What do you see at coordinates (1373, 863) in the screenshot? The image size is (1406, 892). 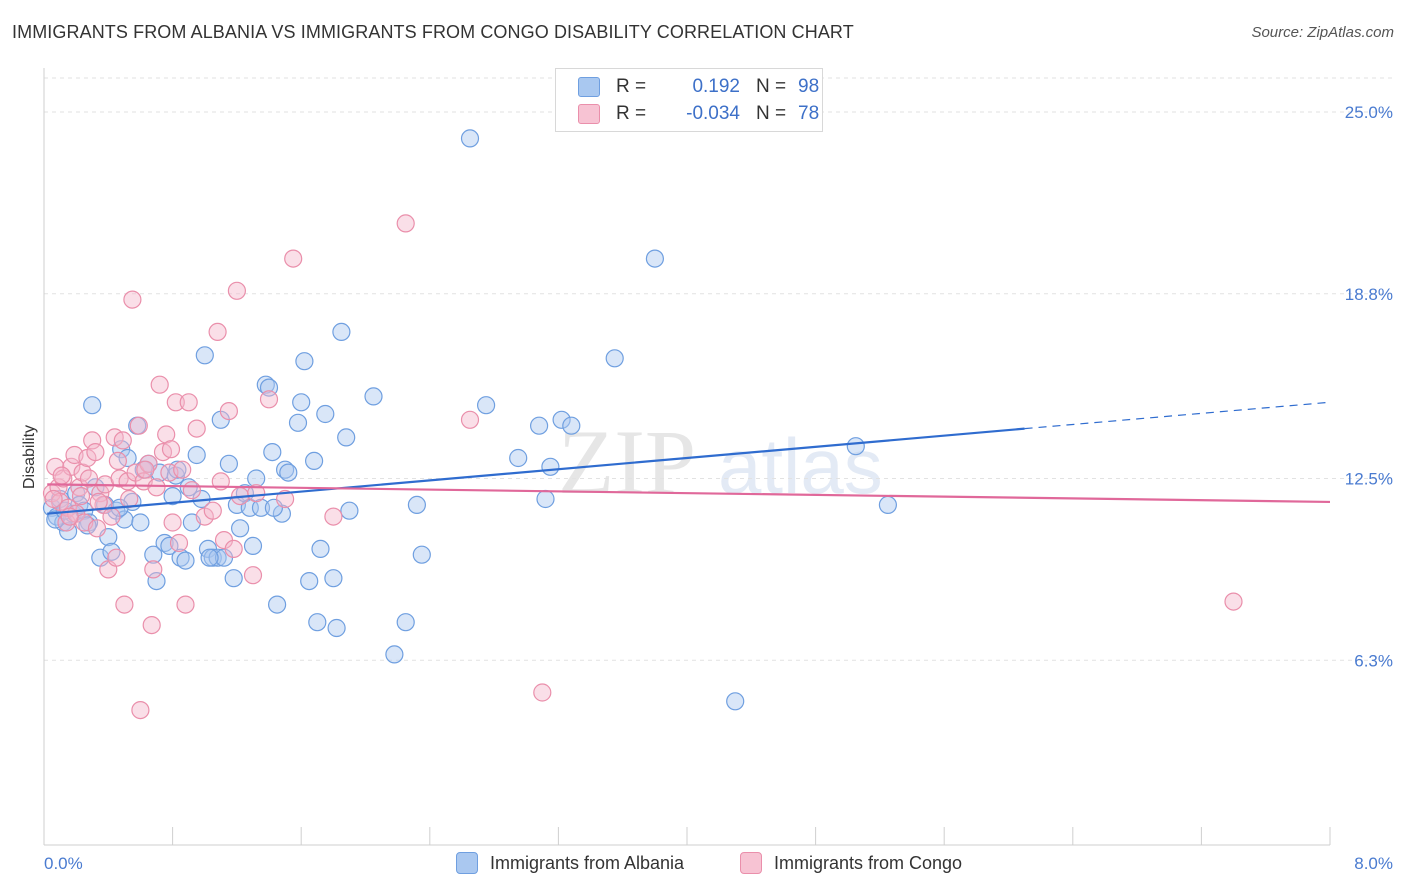 I see `x-tick-label: 8.0%` at bounding box center [1373, 863].